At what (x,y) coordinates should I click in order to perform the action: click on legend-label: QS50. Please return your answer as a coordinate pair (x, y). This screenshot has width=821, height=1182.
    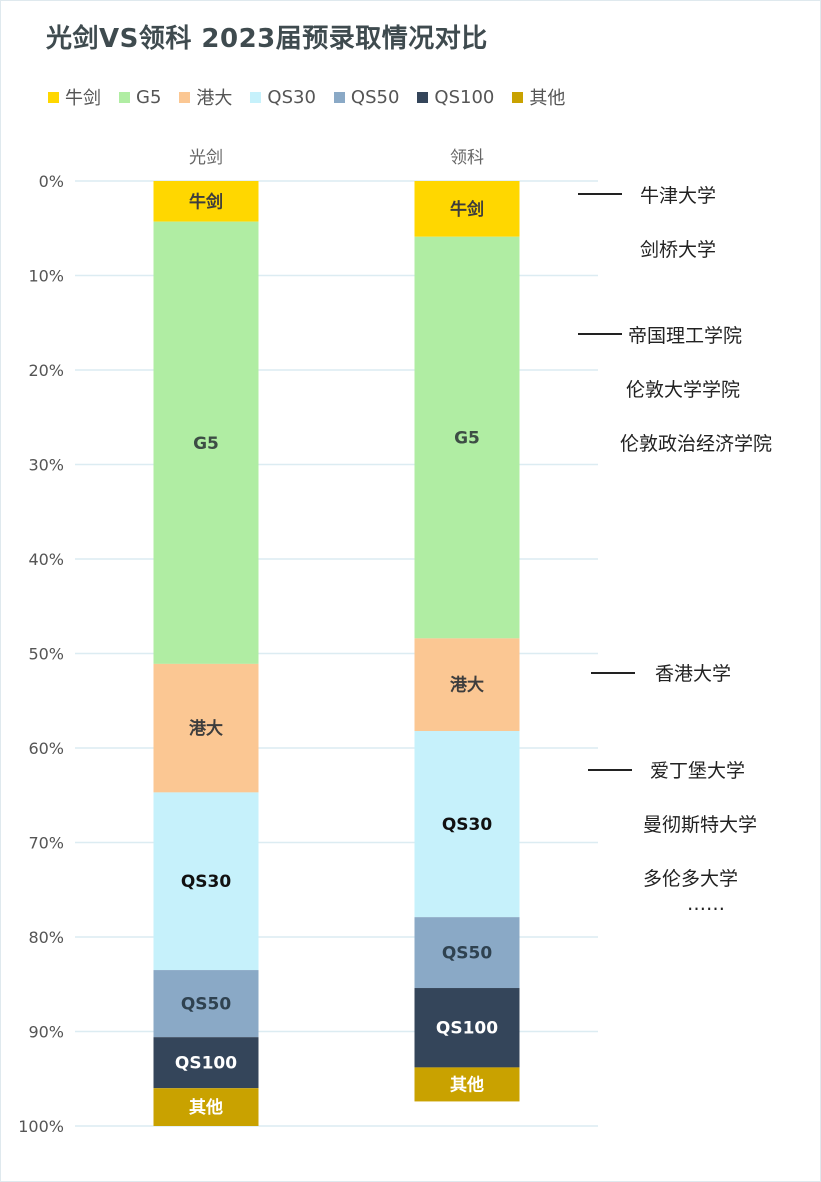
    Looking at the image, I should click on (375, 97).